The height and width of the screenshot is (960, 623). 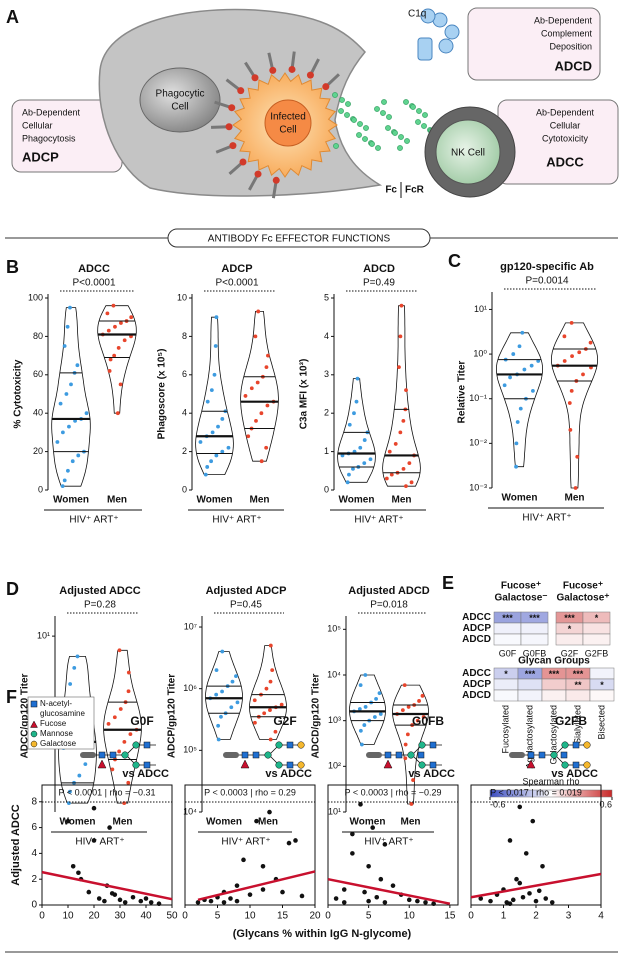 What do you see at coordinates (328, 916) in the screenshot?
I see `x-tick-label: 0` at bounding box center [328, 916].